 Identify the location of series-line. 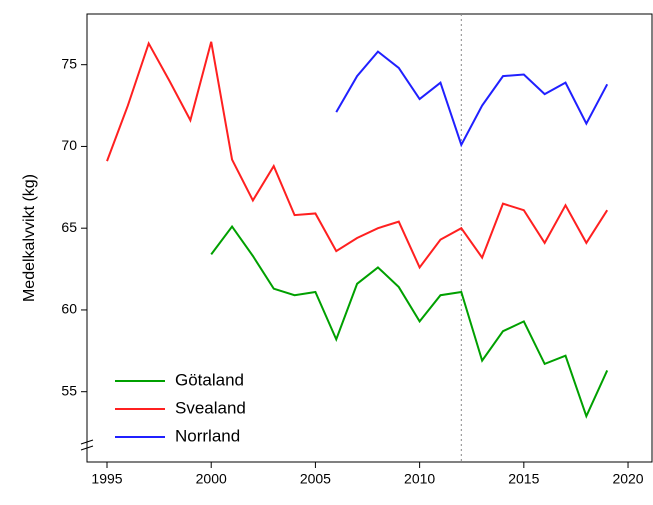
(472, 99).